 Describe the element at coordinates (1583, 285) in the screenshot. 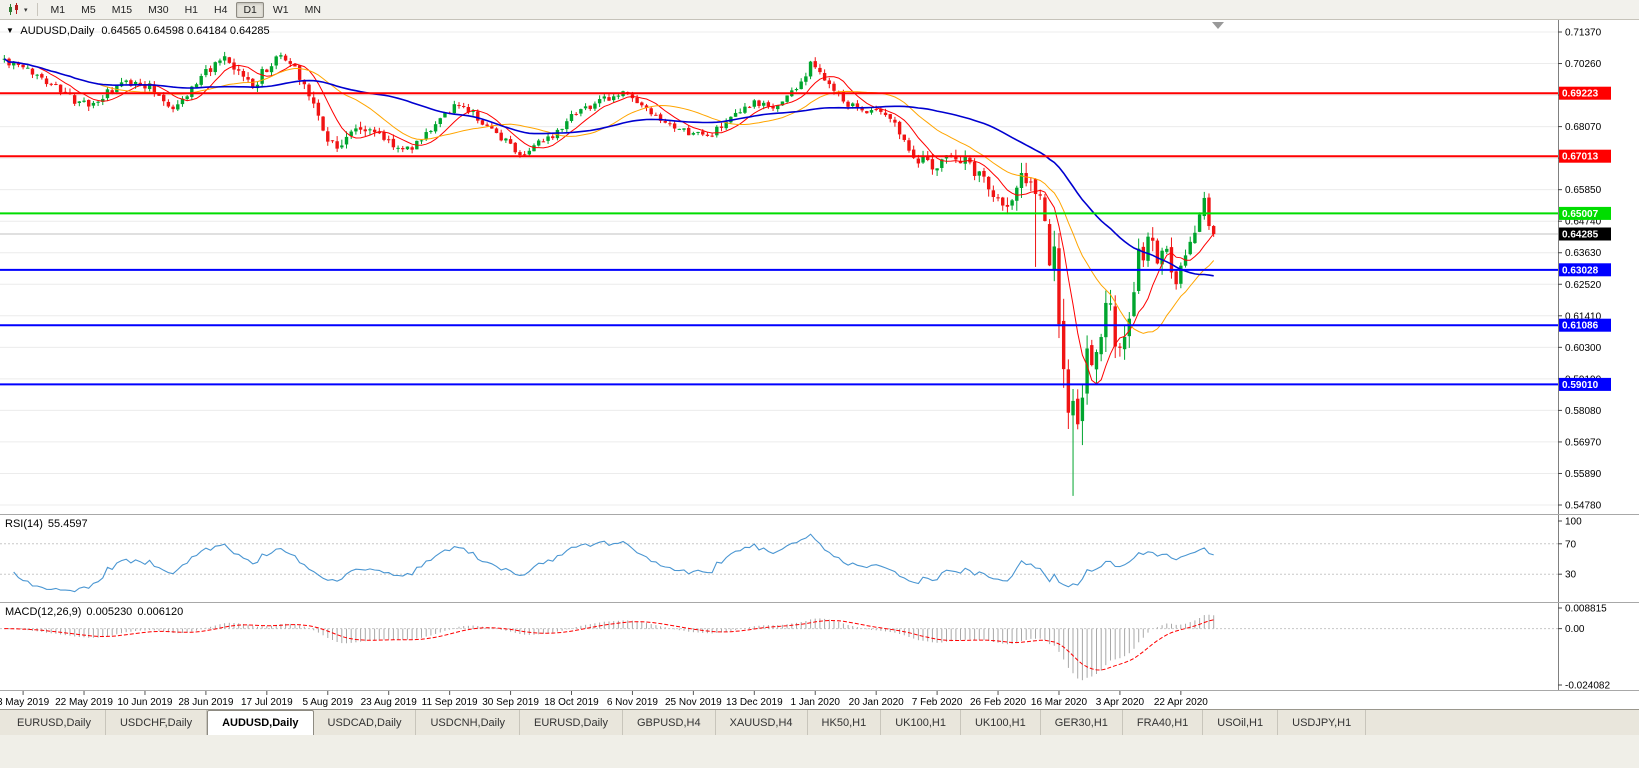

I see `svg-text: 0.62520` at that location.